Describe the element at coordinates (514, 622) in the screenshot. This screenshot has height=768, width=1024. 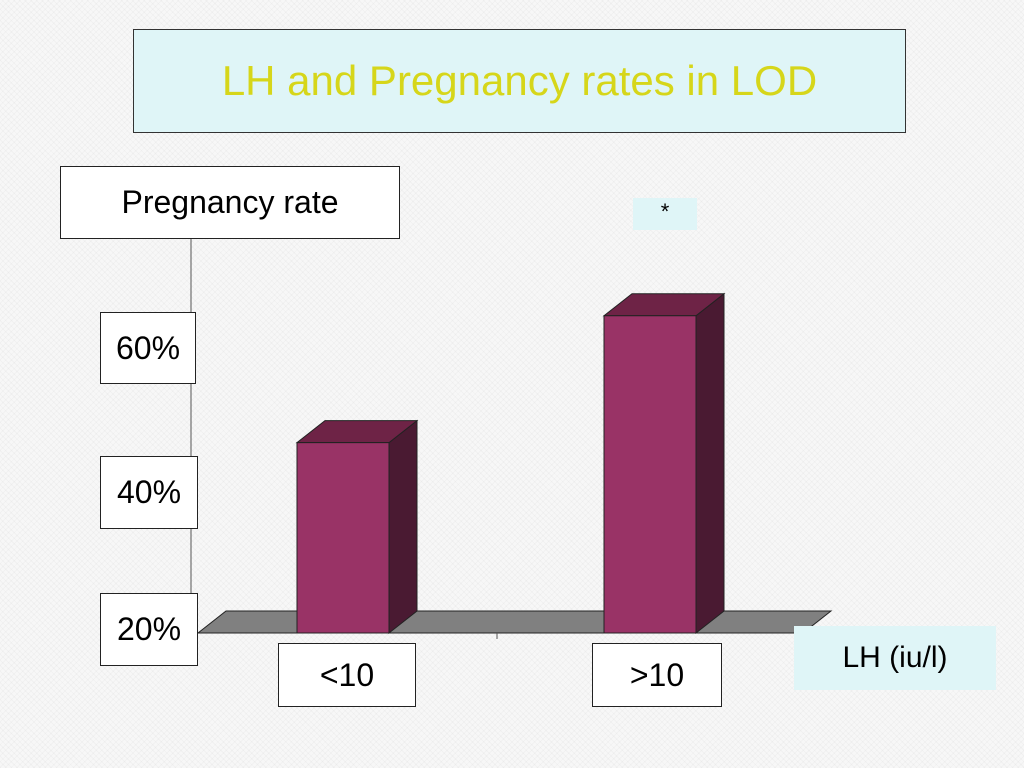
I see `chart-floor` at that location.